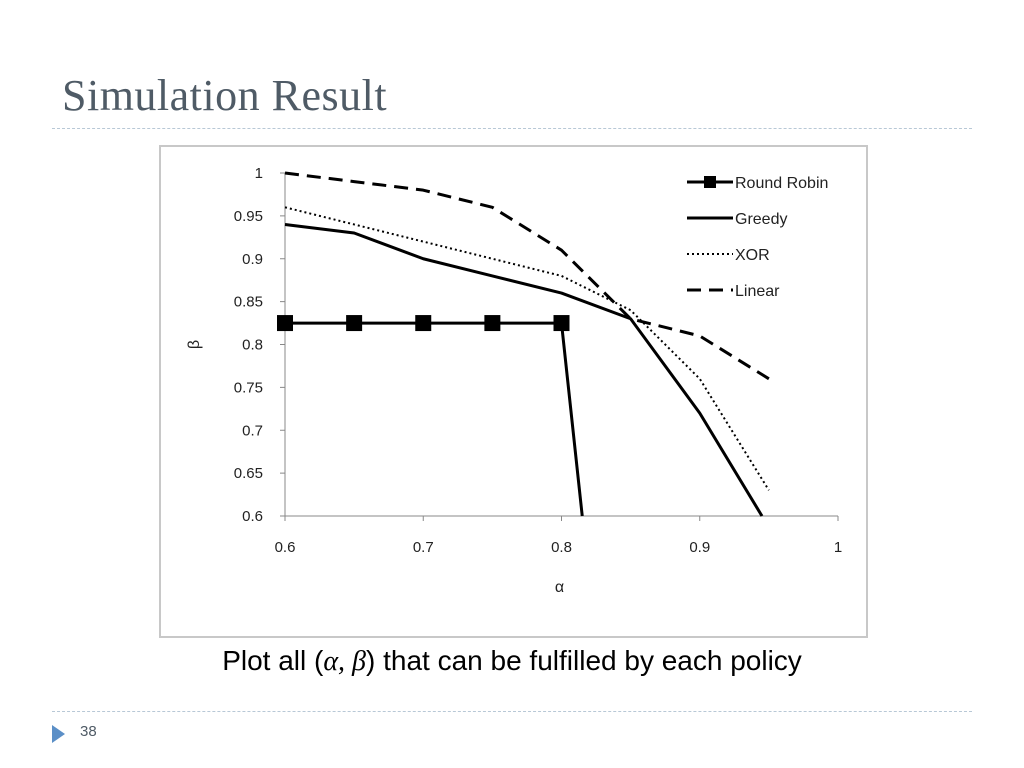 The width and height of the screenshot is (1024, 768). Describe the element at coordinates (331, 661) in the screenshot. I see `caption-alpha: α` at that location.